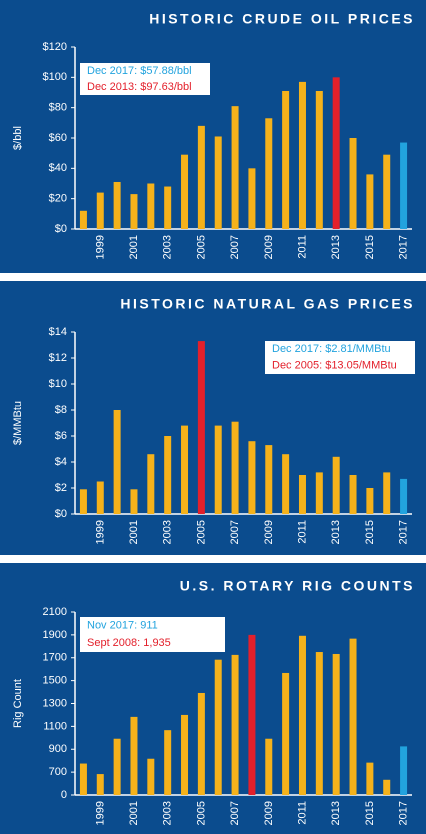 This screenshot has height=834, width=426. I want to click on annotation: Sept 2008: 1,935, so click(129, 643).